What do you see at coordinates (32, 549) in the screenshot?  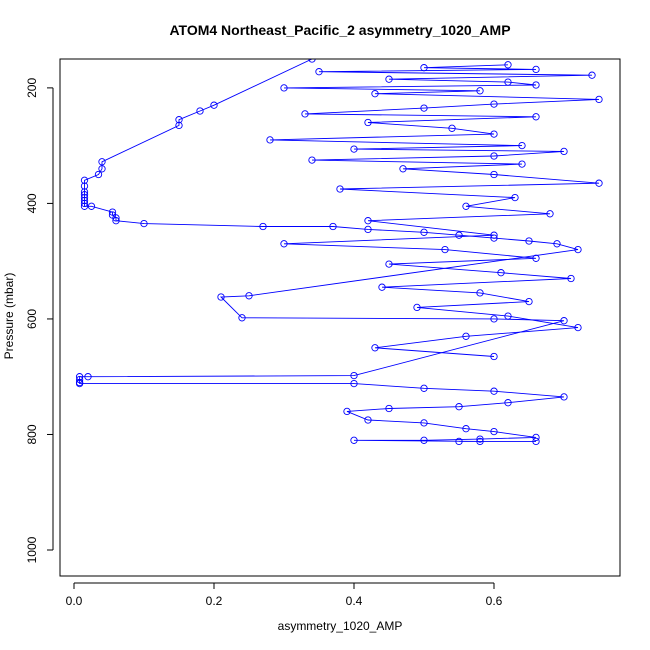 I see `y-tick-label: 1000` at bounding box center [32, 549].